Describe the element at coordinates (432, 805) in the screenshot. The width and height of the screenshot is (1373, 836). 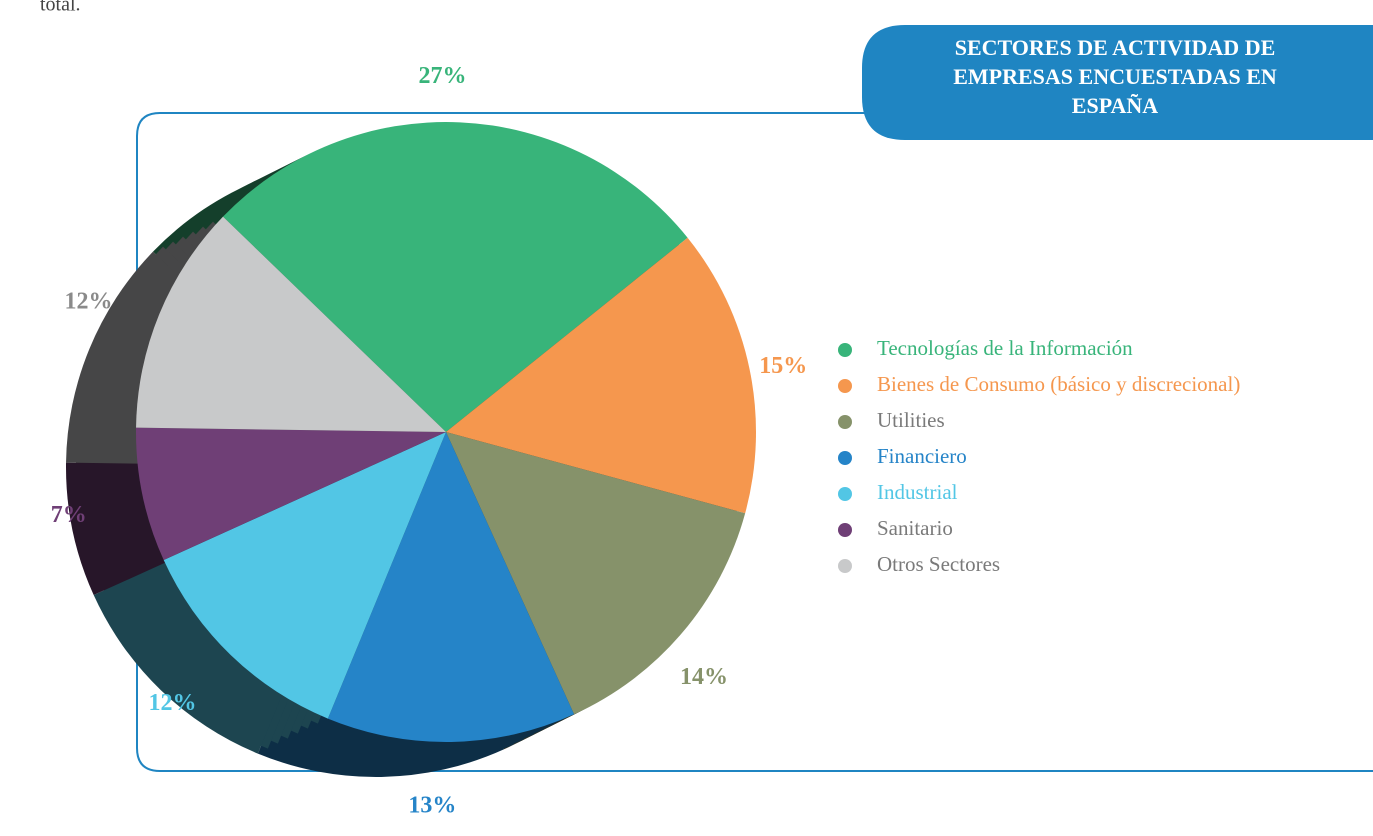
I see `data-label: 13%` at that location.